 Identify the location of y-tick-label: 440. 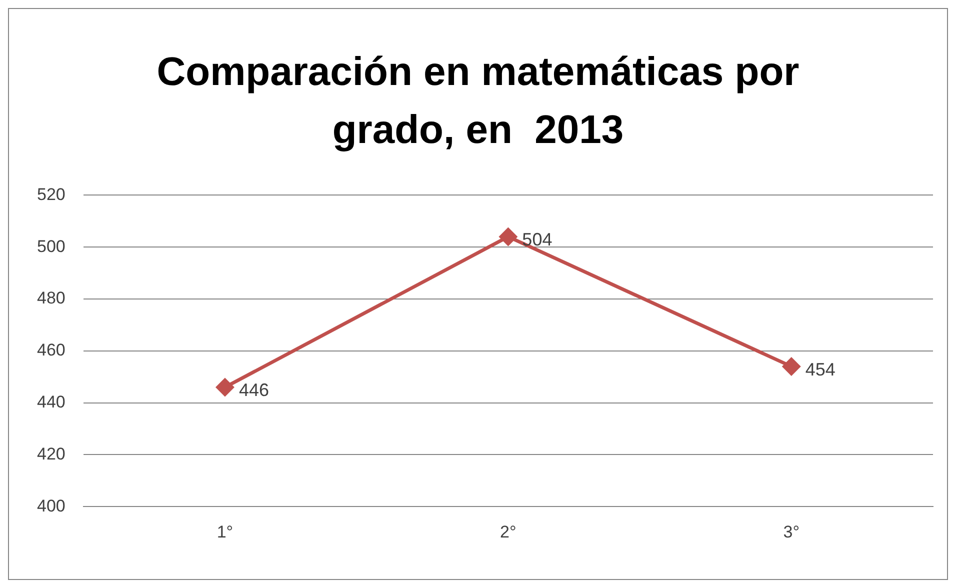
(51, 402).